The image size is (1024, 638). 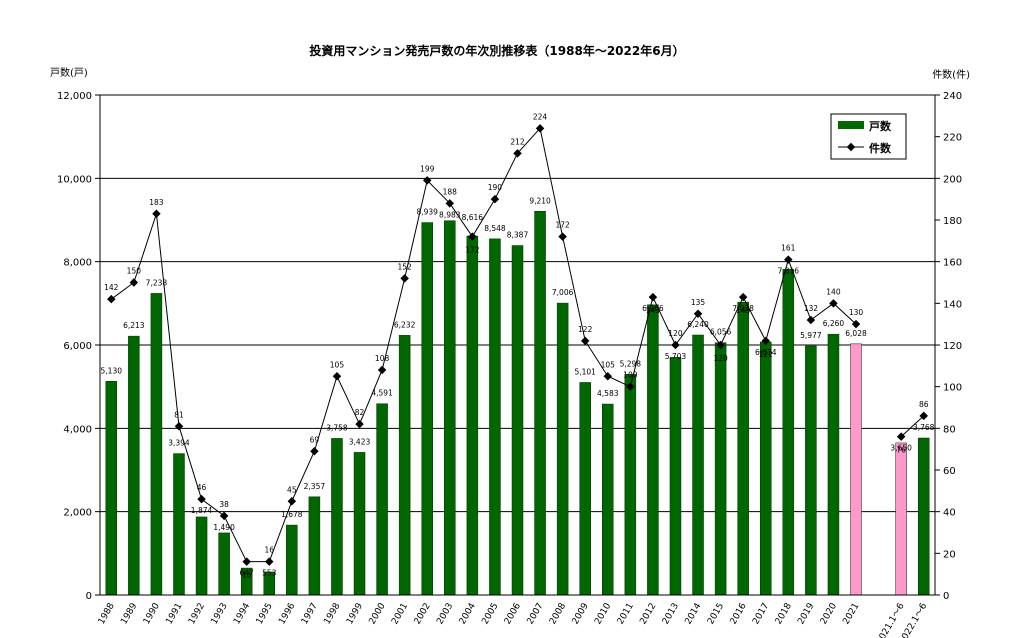 I want to click on y2-tick-label: 80, so click(x=949, y=429).